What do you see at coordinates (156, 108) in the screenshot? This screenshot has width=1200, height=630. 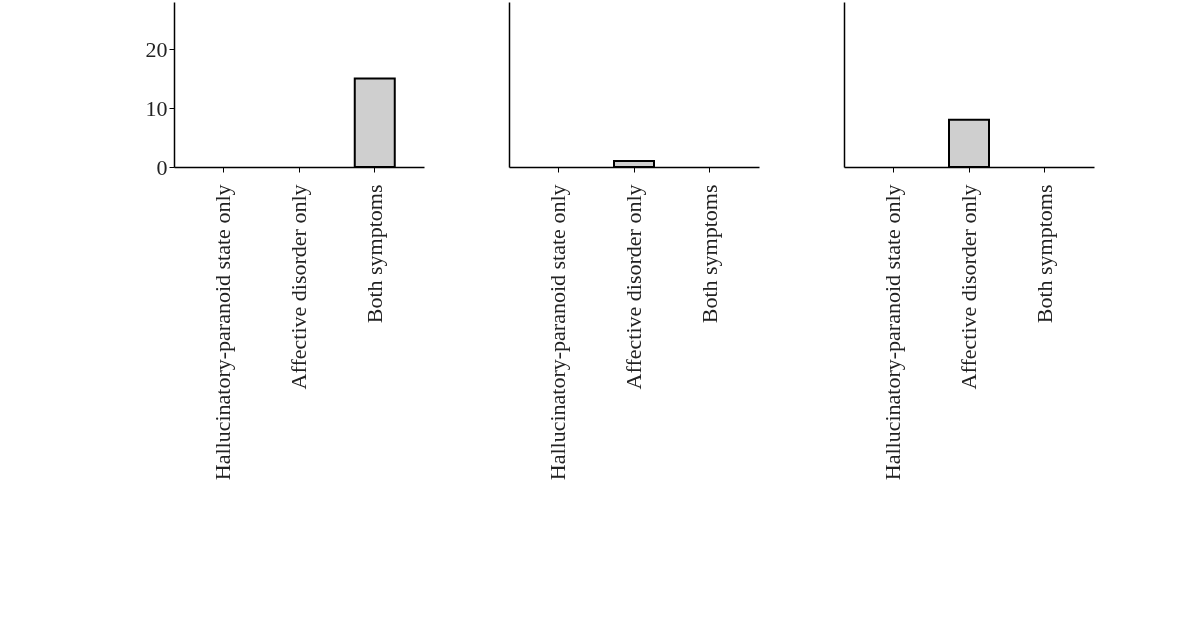 I see `y-tick-label: 10` at bounding box center [156, 108].